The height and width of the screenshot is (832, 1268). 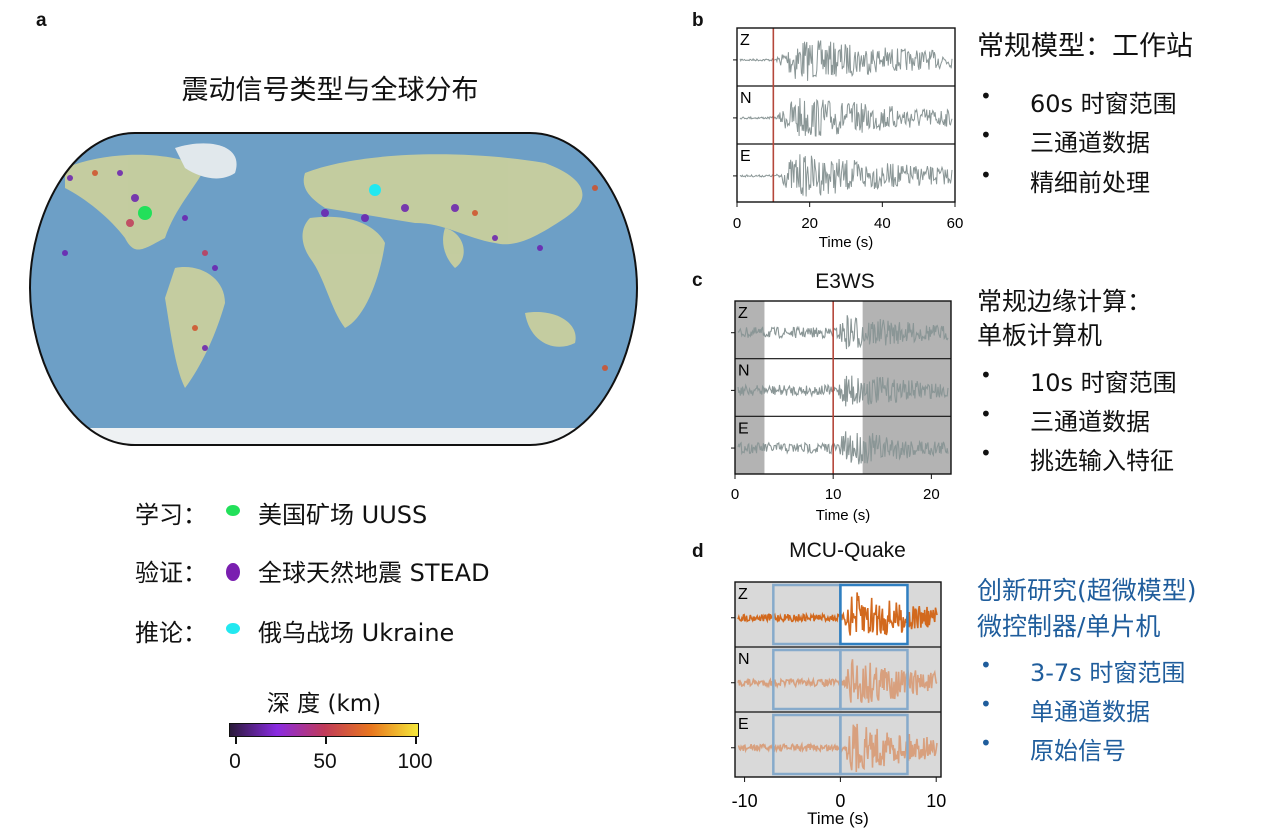 I want to click on panel-heading: 单板计算机, so click(x=1040, y=335).